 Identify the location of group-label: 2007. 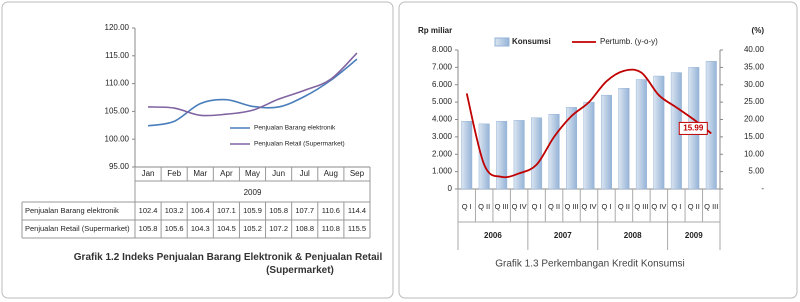
(563, 235).